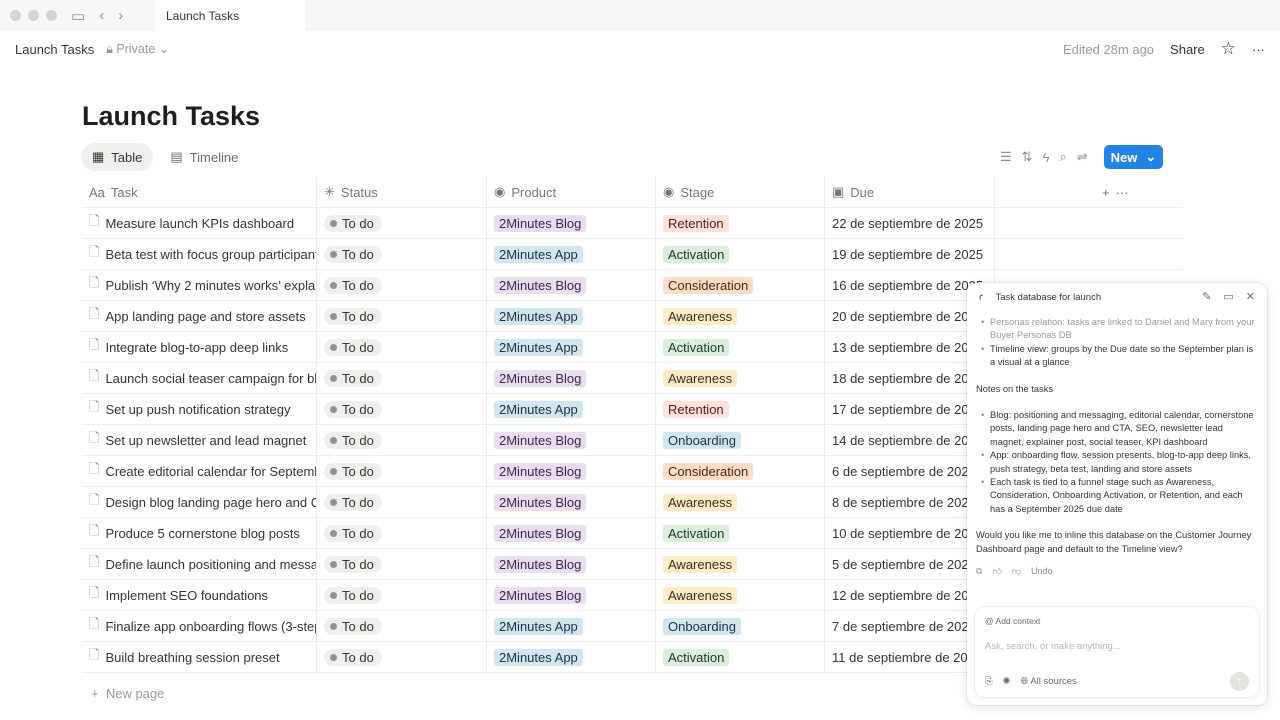 This screenshot has height=720, width=1280. Describe the element at coordinates (979, 571) in the screenshot. I see `copy-icon: ⧉` at that location.